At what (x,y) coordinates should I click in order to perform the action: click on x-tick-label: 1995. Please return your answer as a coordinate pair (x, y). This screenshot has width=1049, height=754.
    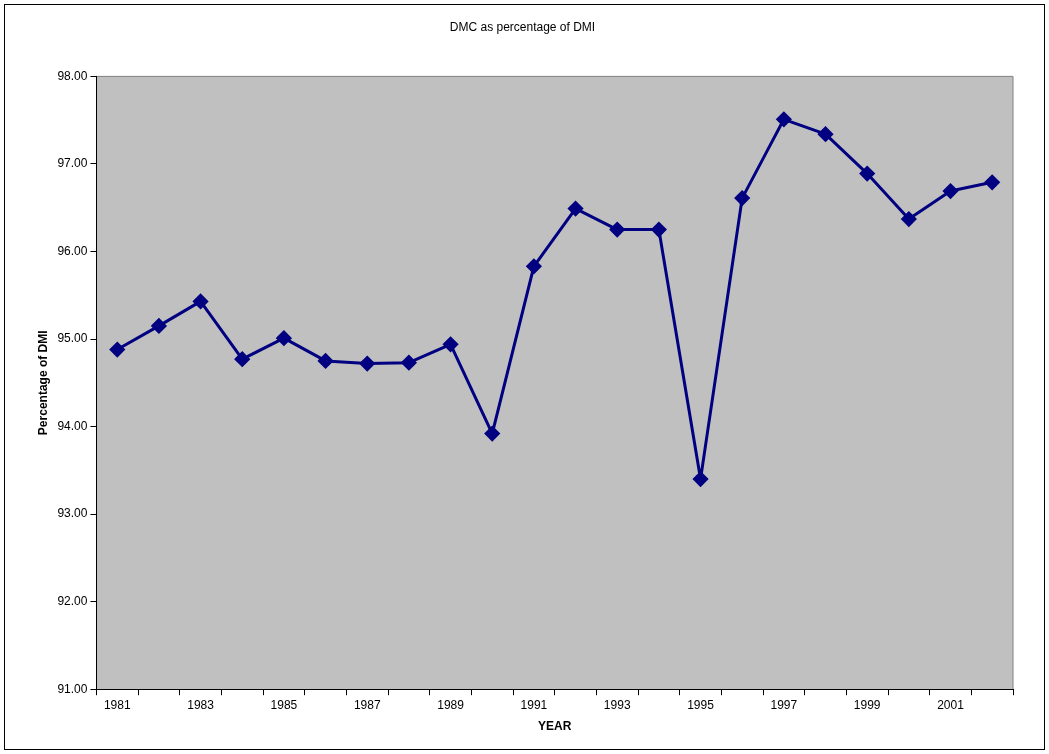
    Looking at the image, I should click on (701, 704).